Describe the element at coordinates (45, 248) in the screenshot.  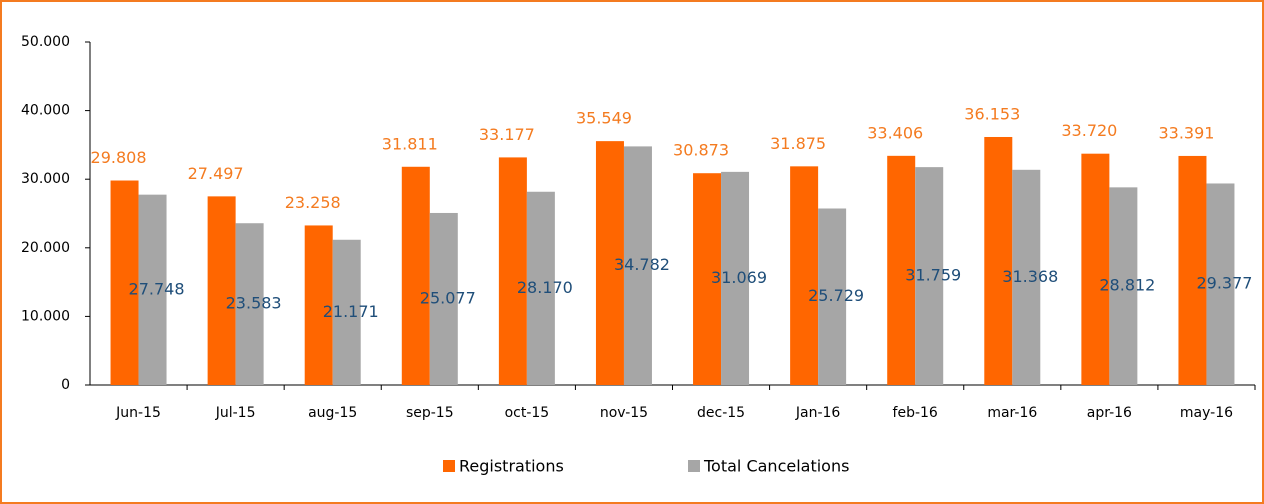
I see `y-tick-label: 20.000` at that location.